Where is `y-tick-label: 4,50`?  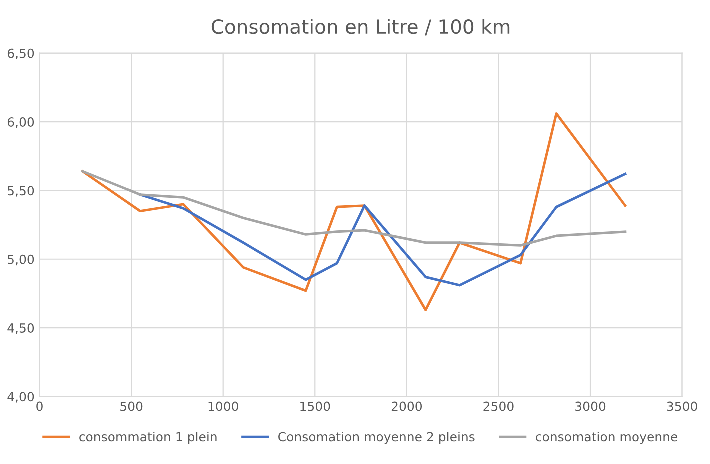
y-tick-label: 4,50 is located at coordinates (21, 329).